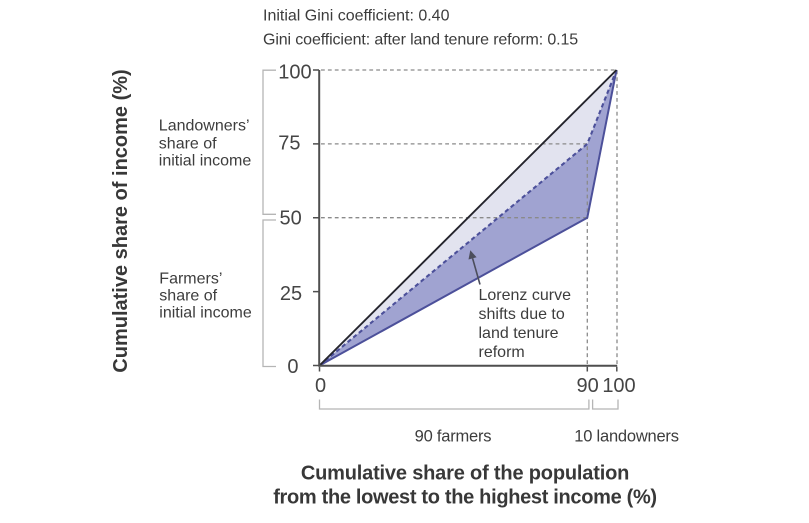 The width and height of the screenshot is (809, 523). What do you see at coordinates (291, 219) in the screenshot?
I see `svg-text: 50` at bounding box center [291, 219].